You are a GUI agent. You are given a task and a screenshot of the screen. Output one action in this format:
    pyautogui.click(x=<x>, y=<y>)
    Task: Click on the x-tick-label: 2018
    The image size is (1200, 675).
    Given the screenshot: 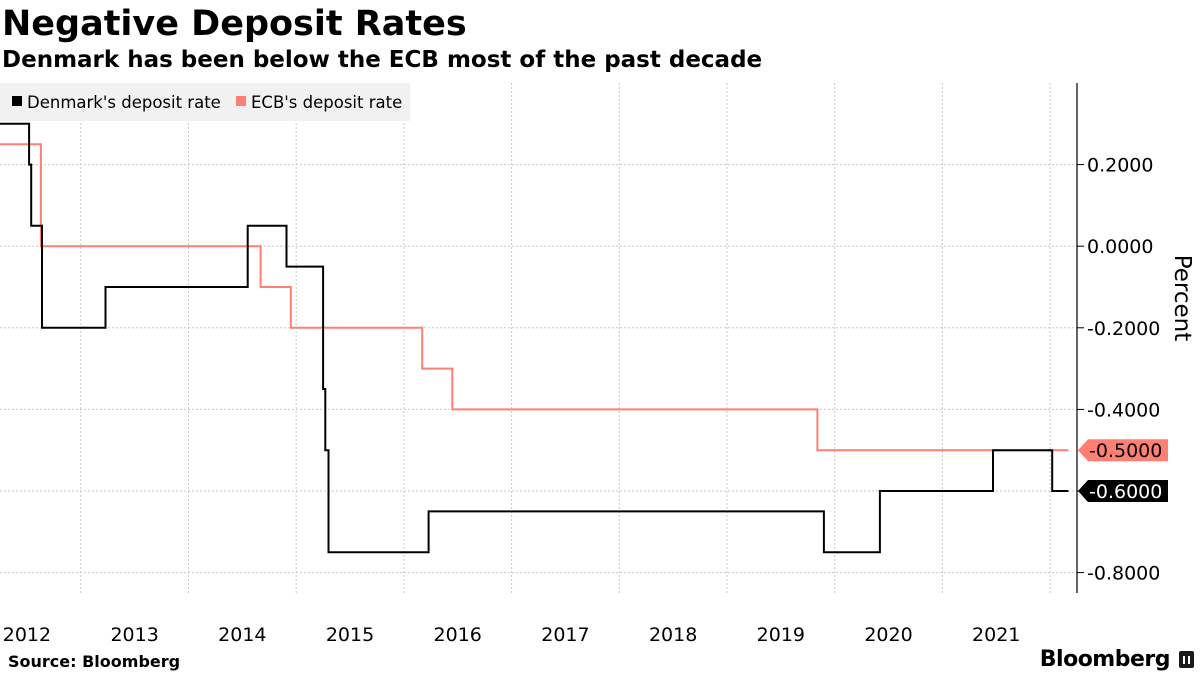 What is the action you would take?
    pyautogui.click(x=673, y=635)
    